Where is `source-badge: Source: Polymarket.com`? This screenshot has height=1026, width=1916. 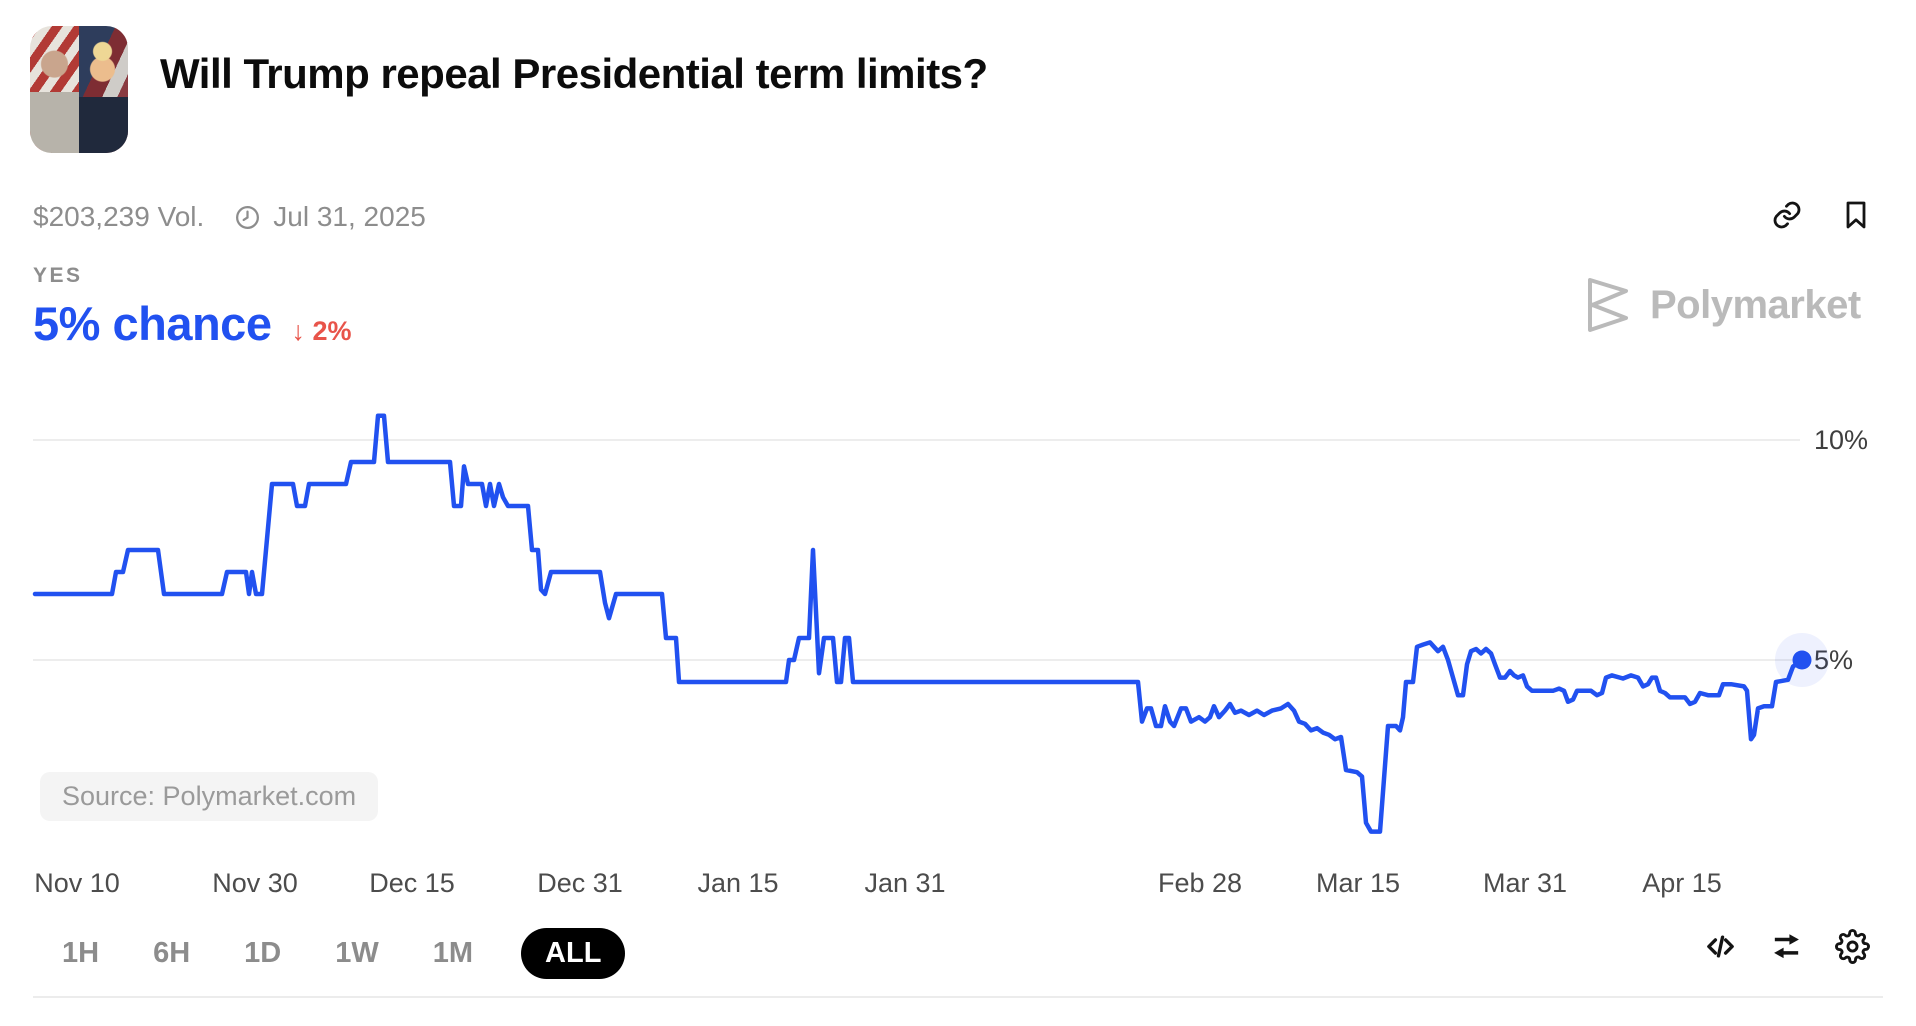
source-badge: Source: Polymarket.com is located at coordinates (209, 796).